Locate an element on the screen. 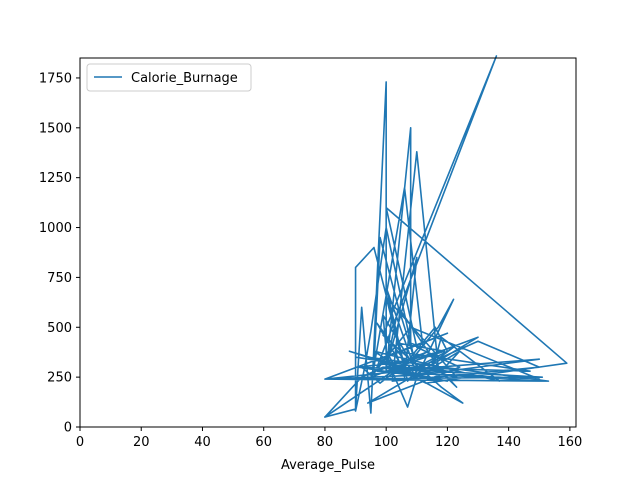  legend: Calorie_Burnage is located at coordinates (169, 77).